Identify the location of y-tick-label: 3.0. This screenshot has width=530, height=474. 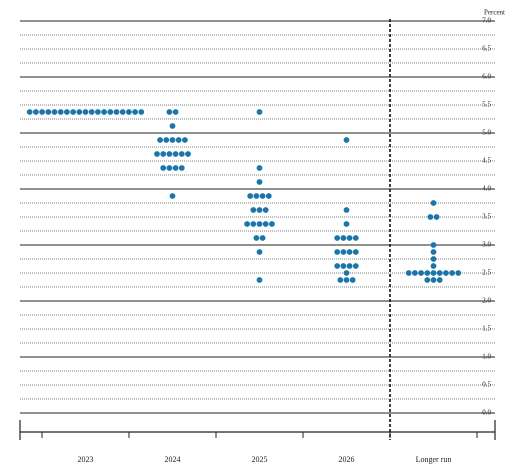
(486, 245).